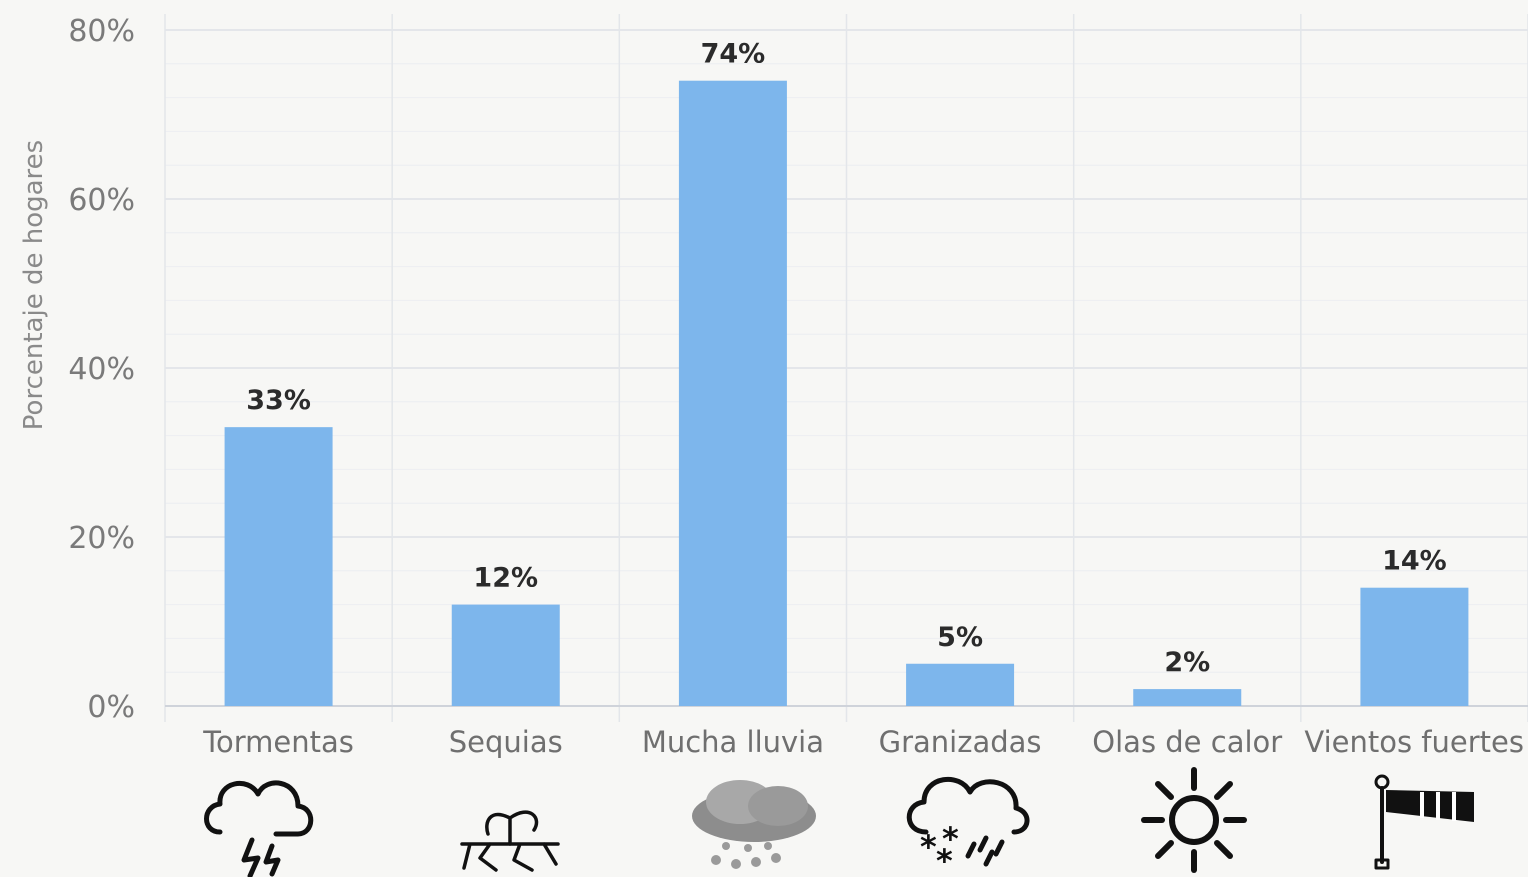  I want to click on y-tick-label: 80%, so click(101, 31).